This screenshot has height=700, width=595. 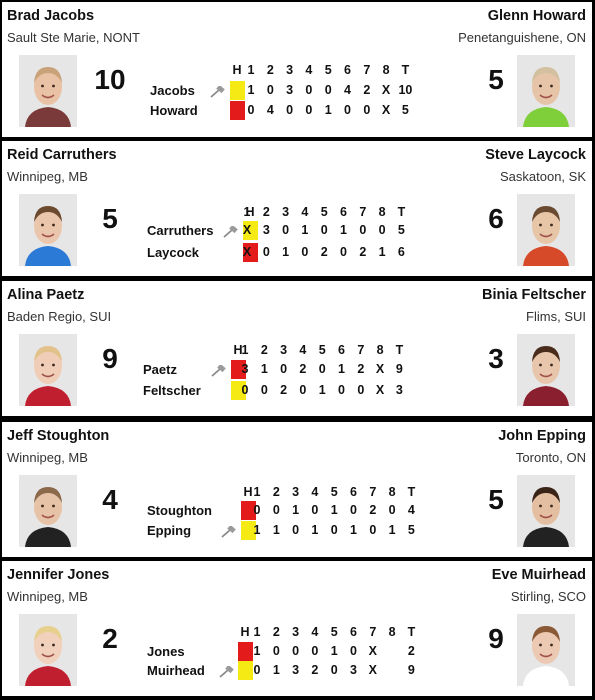 I want to click on end-3-score: 2, so click(x=284, y=390).